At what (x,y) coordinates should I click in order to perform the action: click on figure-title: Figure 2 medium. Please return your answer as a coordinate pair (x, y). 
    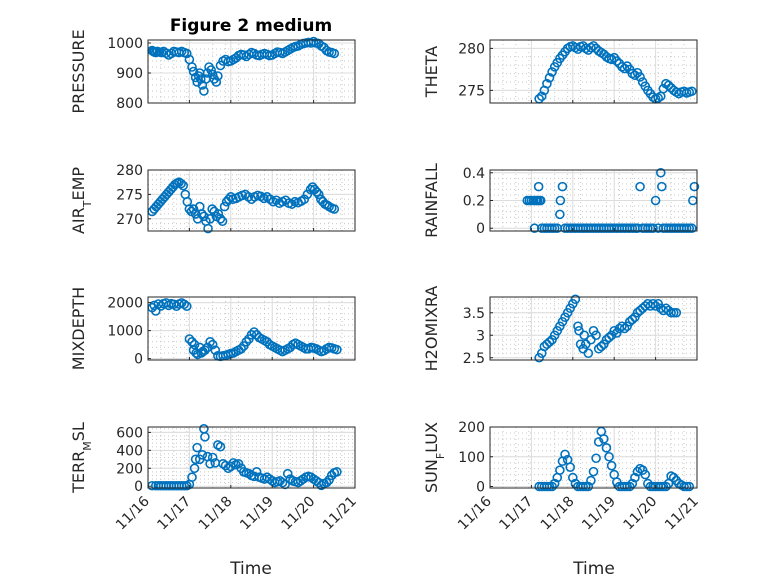
    Looking at the image, I should click on (251, 26).